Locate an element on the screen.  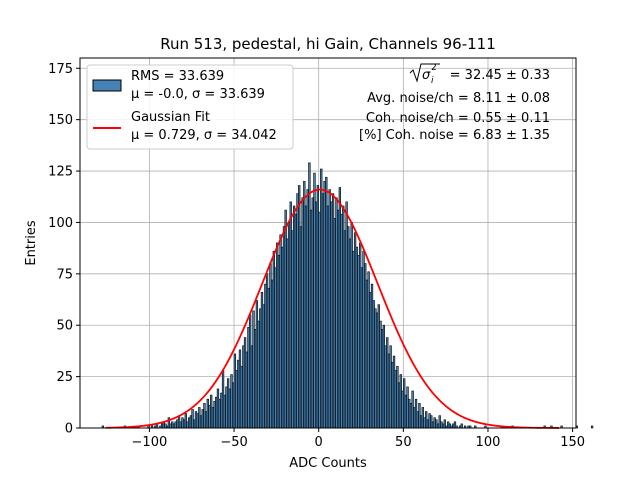
y-tick-label: 25 is located at coordinates (64, 377).